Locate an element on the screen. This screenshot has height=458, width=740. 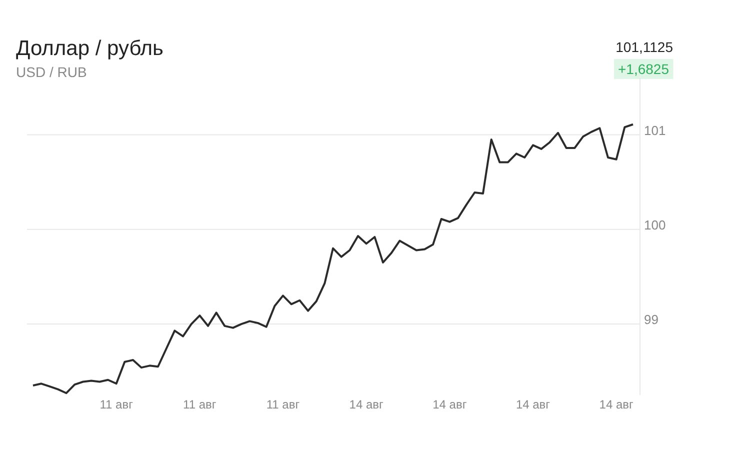
text: +1,6825 is located at coordinates (644, 69).